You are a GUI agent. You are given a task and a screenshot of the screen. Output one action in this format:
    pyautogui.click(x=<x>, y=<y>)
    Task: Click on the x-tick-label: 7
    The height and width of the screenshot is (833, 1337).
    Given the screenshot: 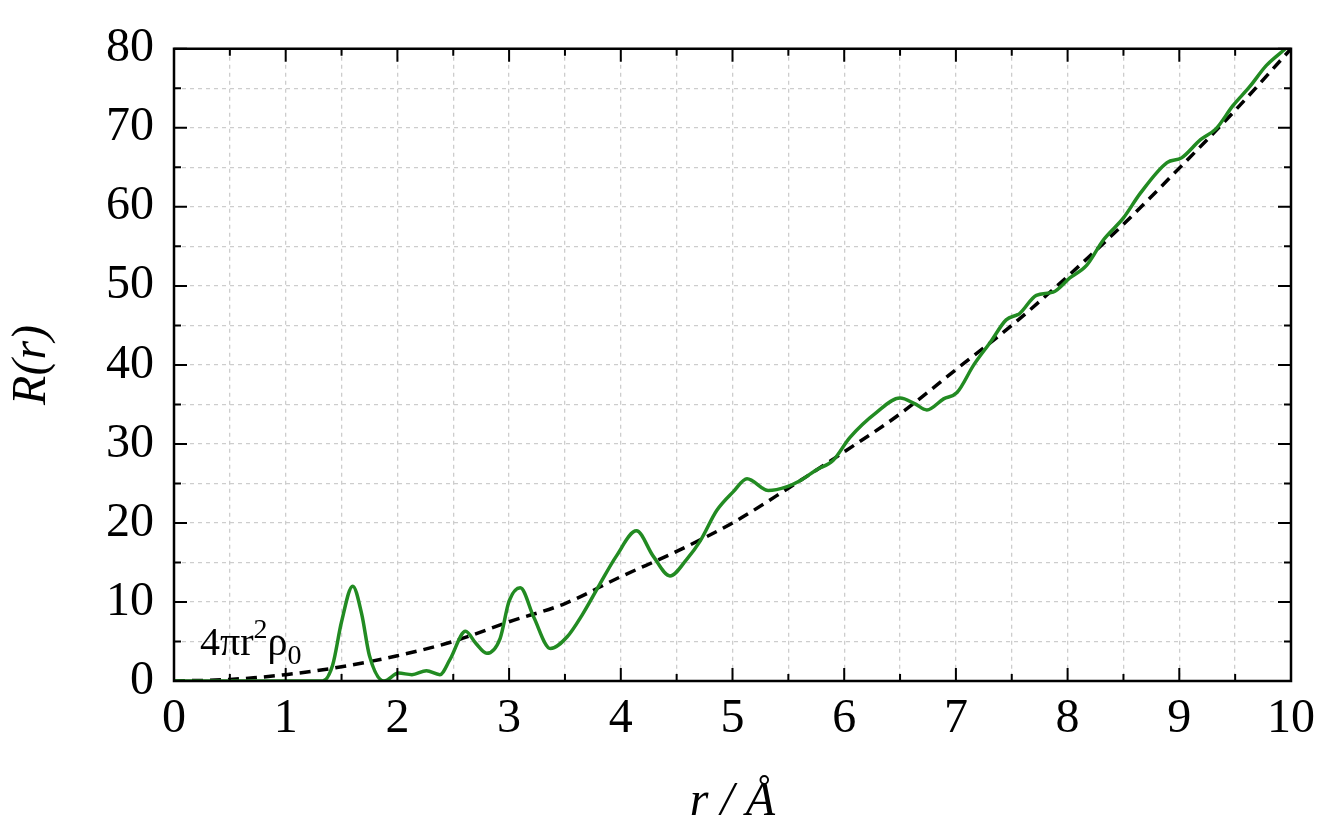 What is the action you would take?
    pyautogui.click(x=955, y=716)
    